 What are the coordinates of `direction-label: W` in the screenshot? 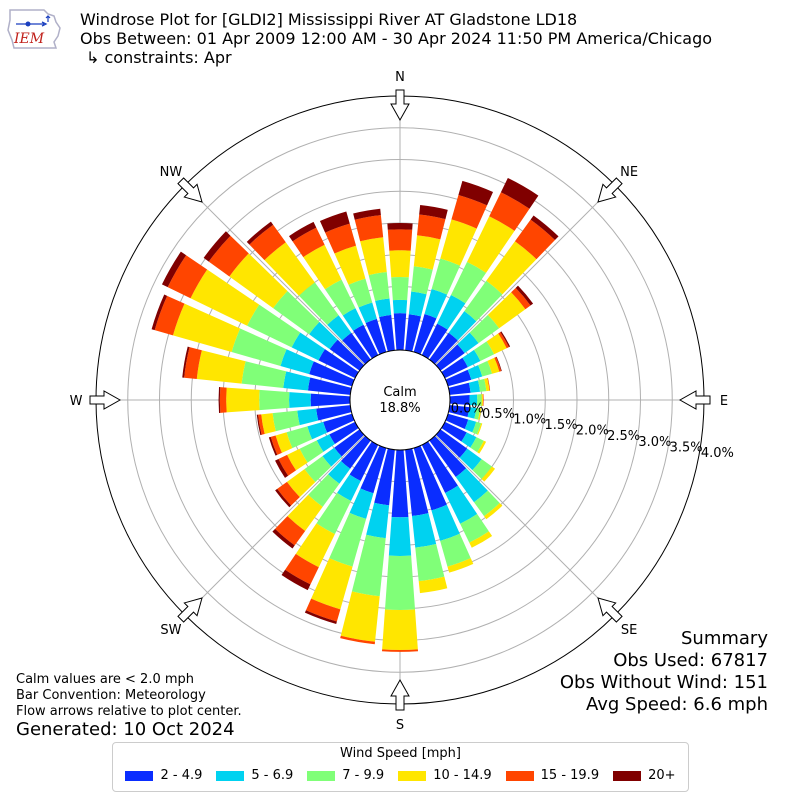 It's located at (76, 401).